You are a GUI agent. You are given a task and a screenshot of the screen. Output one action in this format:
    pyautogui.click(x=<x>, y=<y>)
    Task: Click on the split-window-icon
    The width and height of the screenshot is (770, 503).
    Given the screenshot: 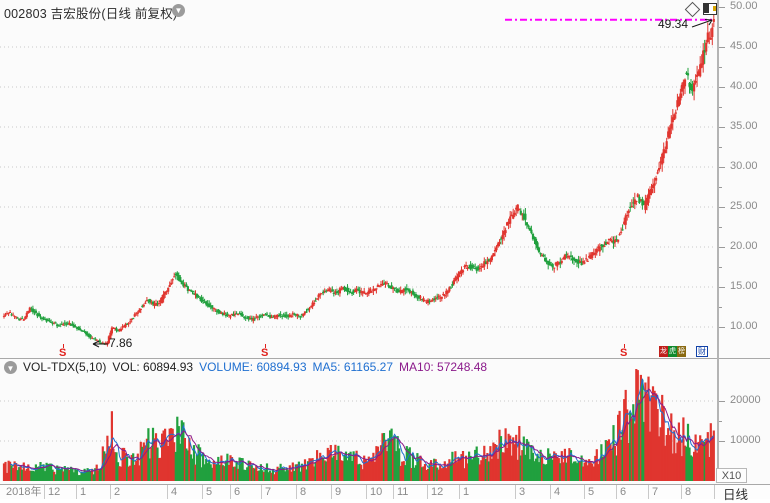 What is the action you would take?
    pyautogui.click(x=710, y=9)
    